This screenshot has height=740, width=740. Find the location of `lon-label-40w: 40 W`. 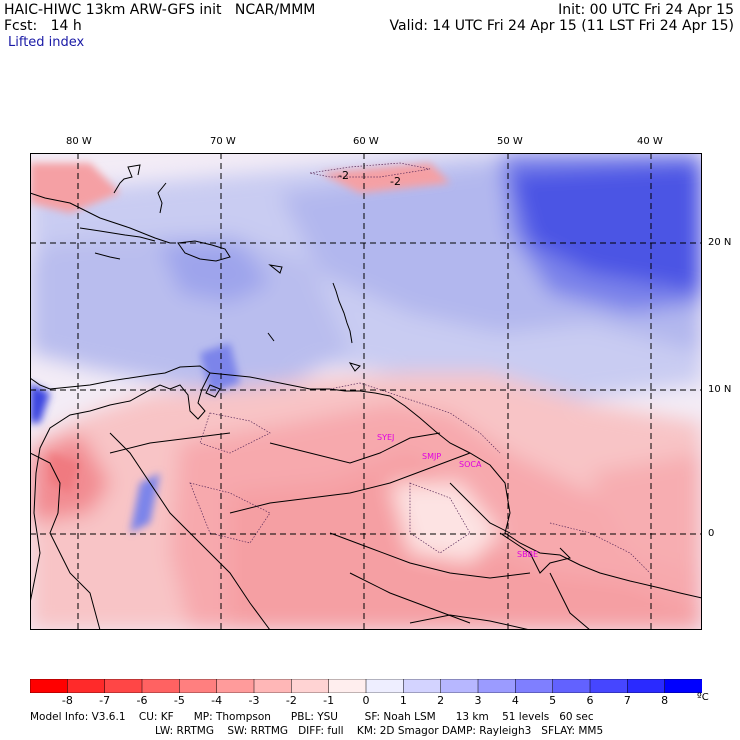

lon-label-40w: 40 W is located at coordinates (650, 141).